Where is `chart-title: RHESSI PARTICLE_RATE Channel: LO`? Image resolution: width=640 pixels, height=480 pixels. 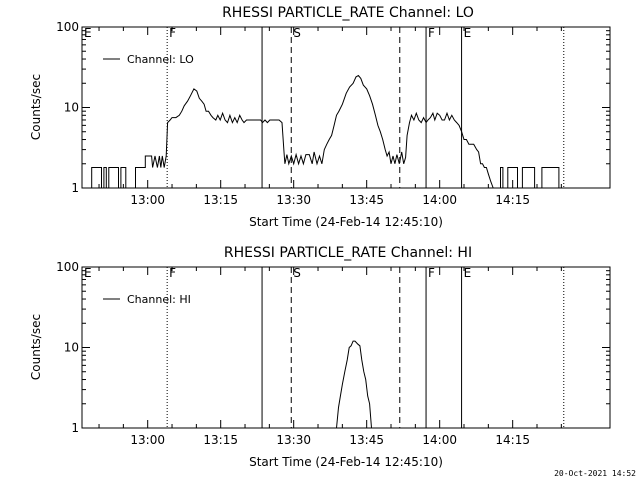
chart-title: RHESSI PARTICLE_RATE Channel: LO is located at coordinates (348, 13).